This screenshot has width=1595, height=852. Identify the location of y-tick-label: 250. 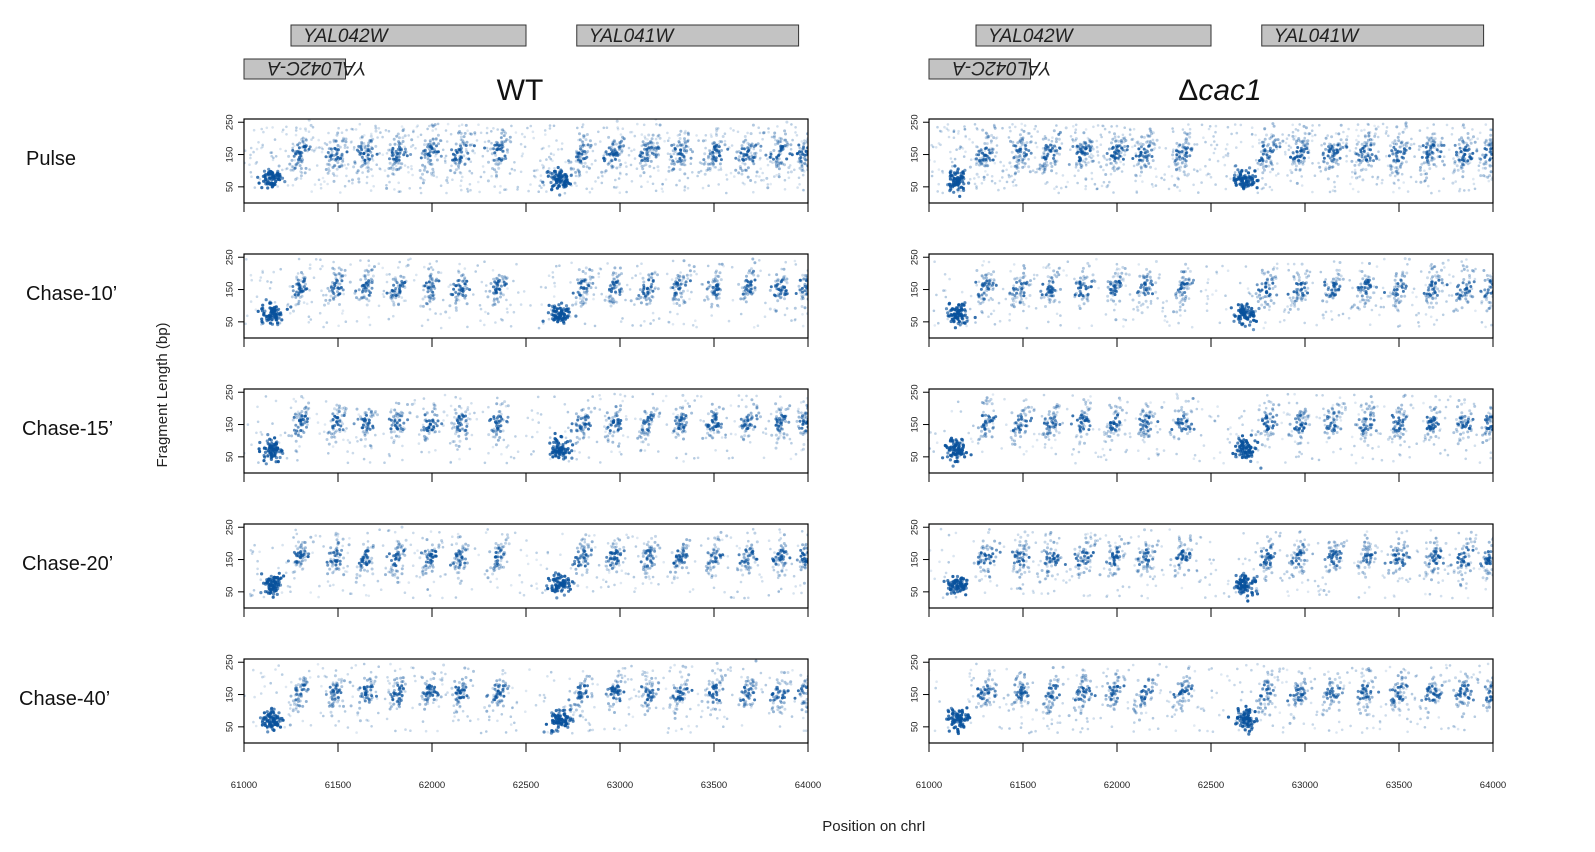
(915, 122).